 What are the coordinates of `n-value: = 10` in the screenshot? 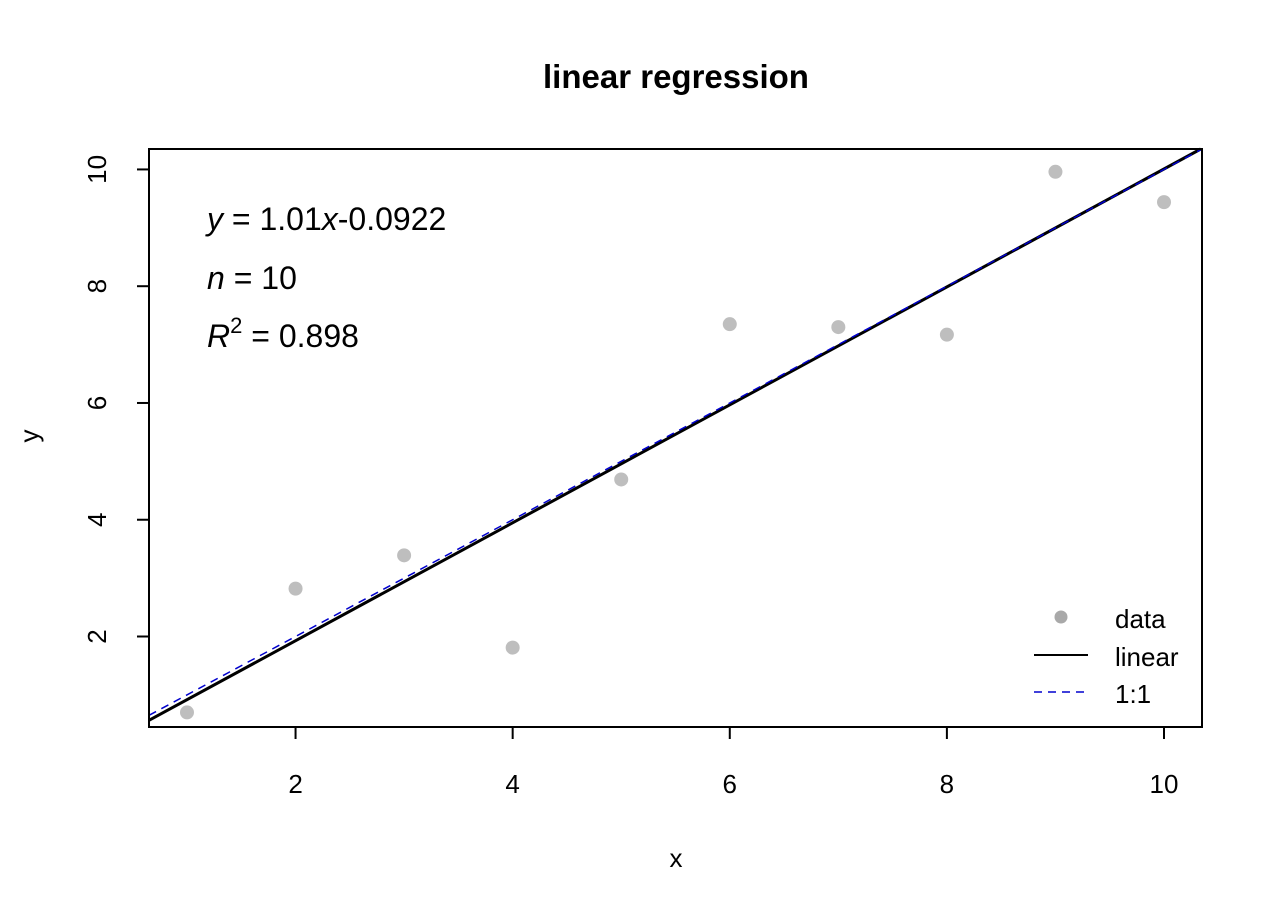 It's located at (261, 278).